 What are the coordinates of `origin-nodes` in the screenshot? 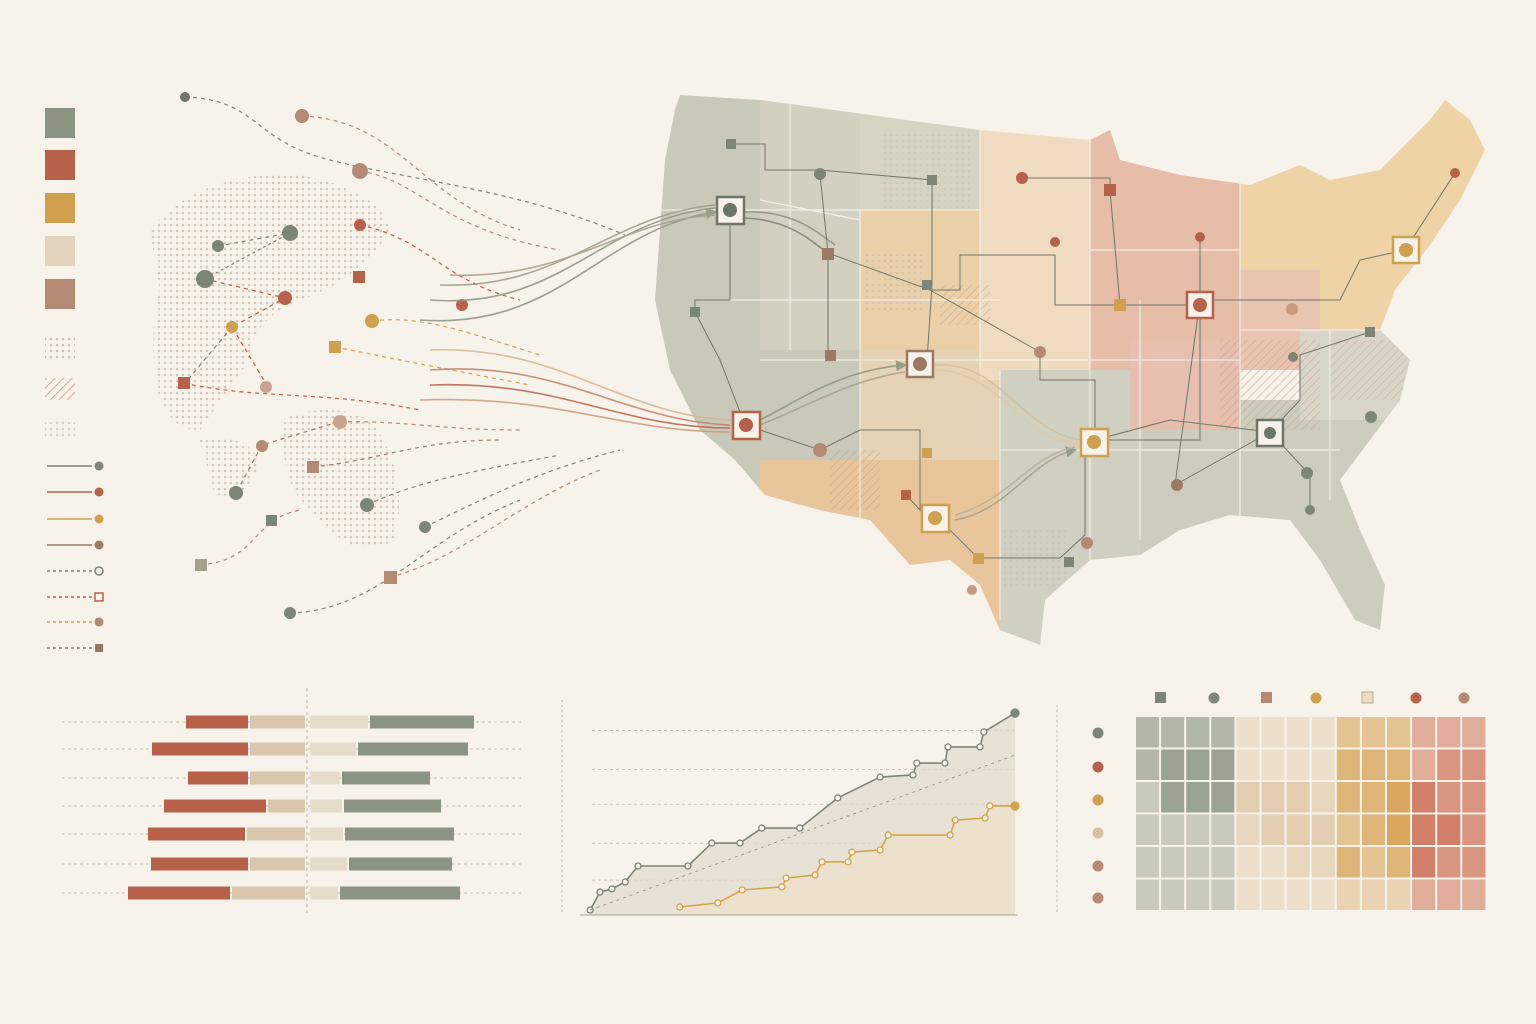 It's located at (323, 355).